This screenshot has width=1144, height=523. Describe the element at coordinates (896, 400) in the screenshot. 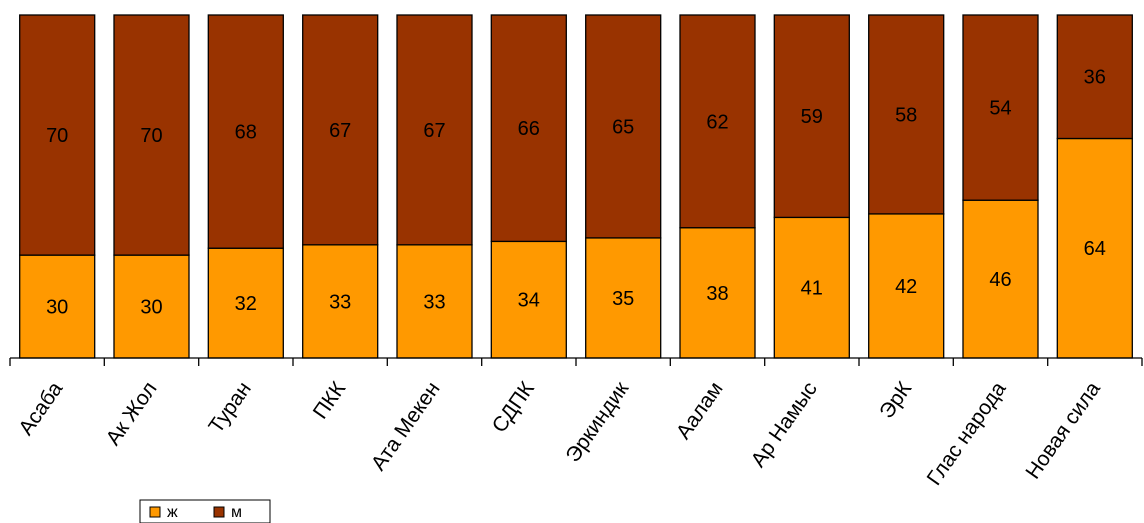

I see `category-label-10: ЭрК` at that location.